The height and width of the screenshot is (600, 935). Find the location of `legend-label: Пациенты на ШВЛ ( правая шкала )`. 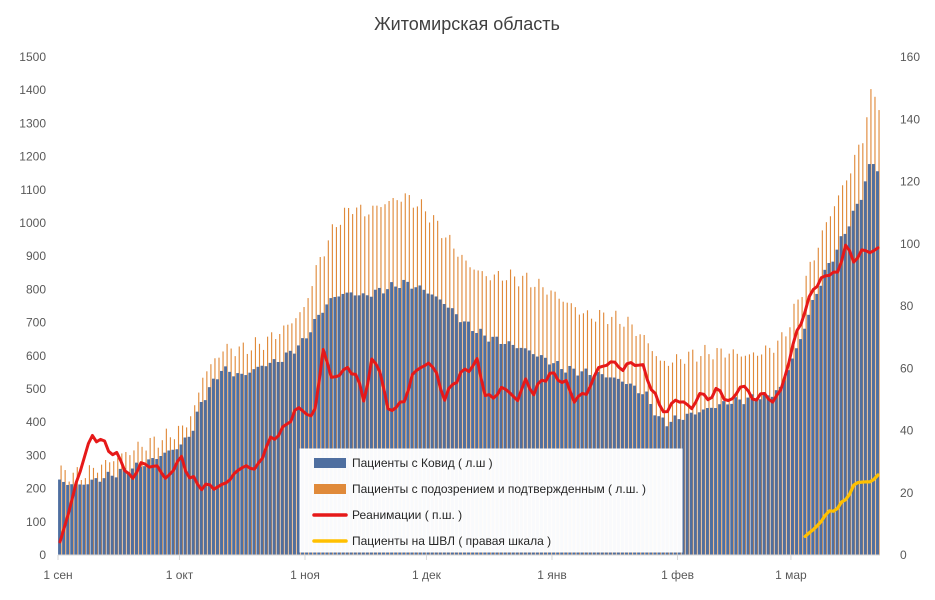

legend-label: Пациенты на ШВЛ ( правая шкала ) is located at coordinates (451, 541).